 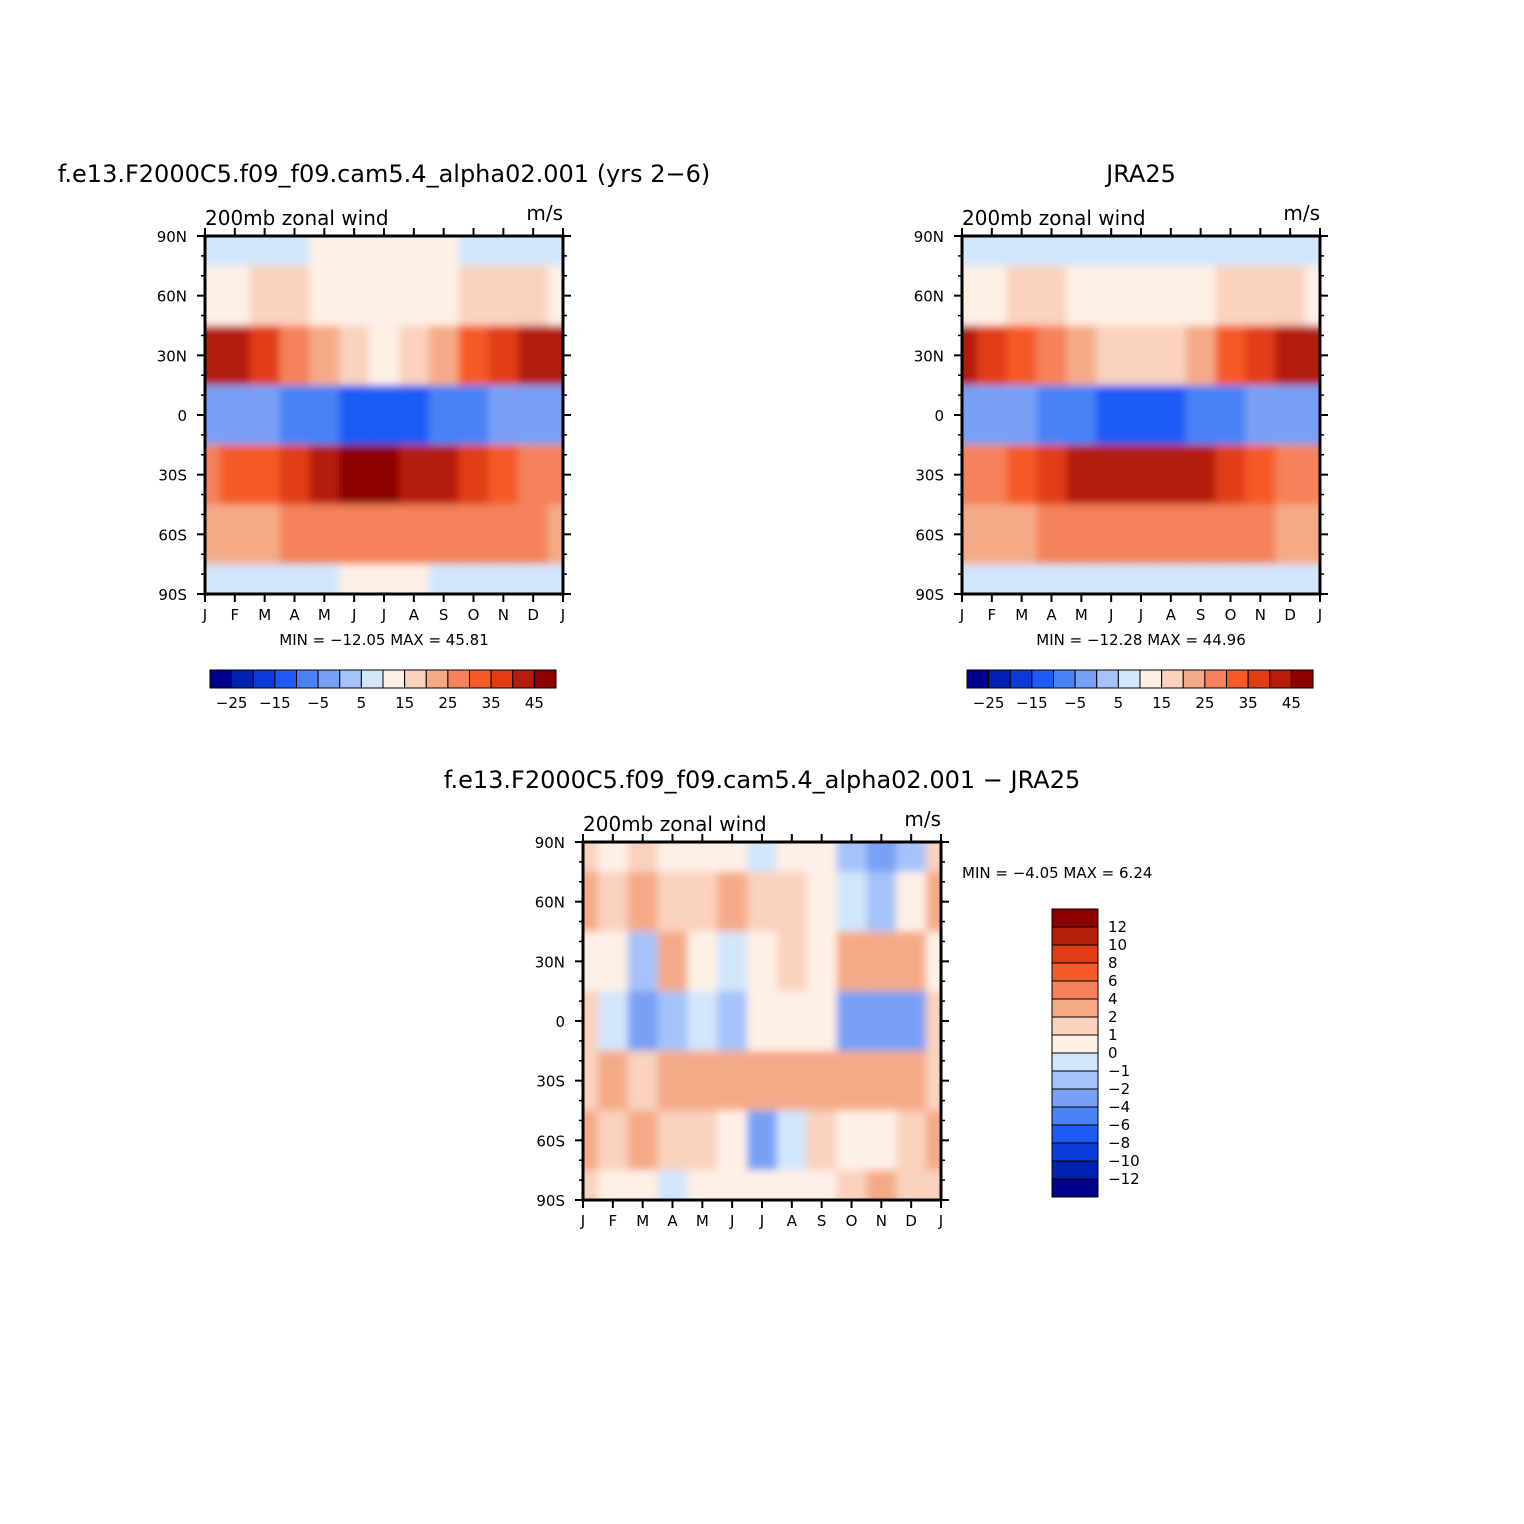 I want to click on x-tick-label: N, so click(x=881, y=1221).